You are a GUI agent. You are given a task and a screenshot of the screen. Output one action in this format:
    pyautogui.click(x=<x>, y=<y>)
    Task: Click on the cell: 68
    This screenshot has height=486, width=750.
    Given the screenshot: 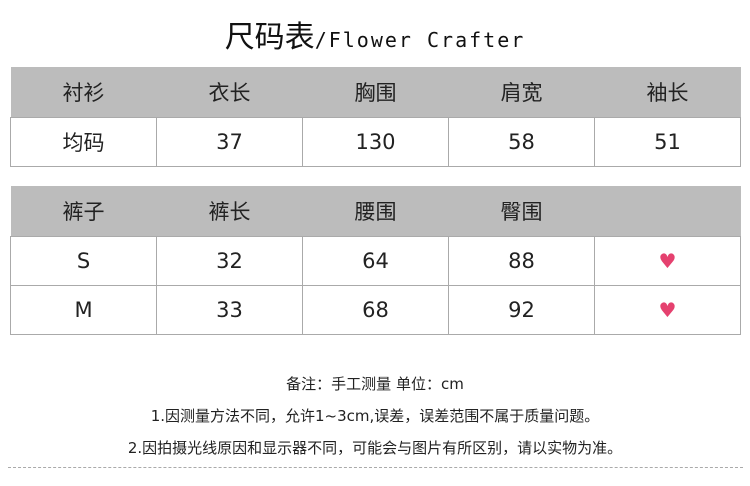 What is the action you would take?
    pyautogui.click(x=375, y=310)
    